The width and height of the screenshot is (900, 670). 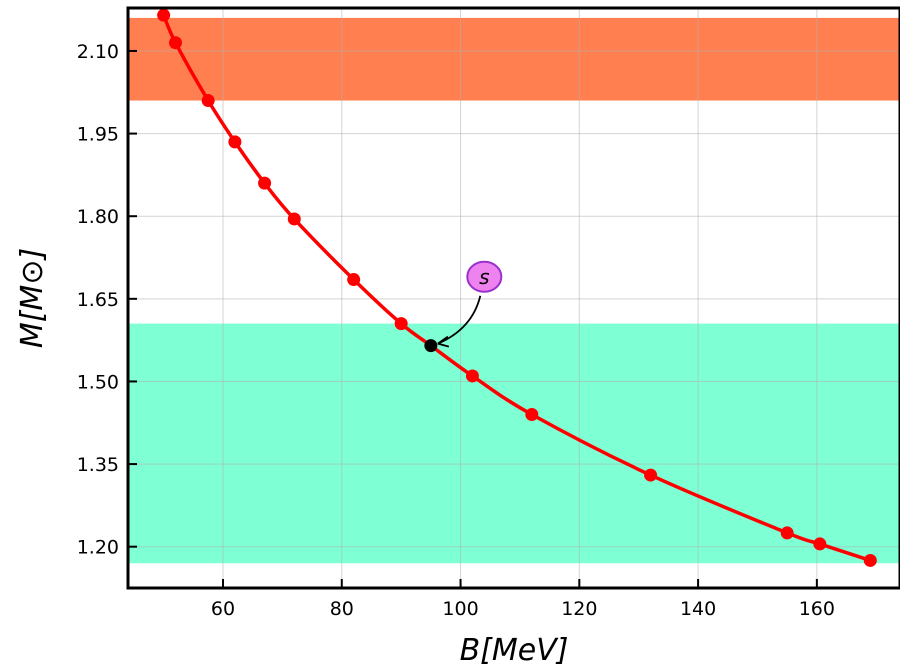 What do you see at coordinates (98, 465) in the screenshot?
I see `y-tick-label: 1.35` at bounding box center [98, 465].